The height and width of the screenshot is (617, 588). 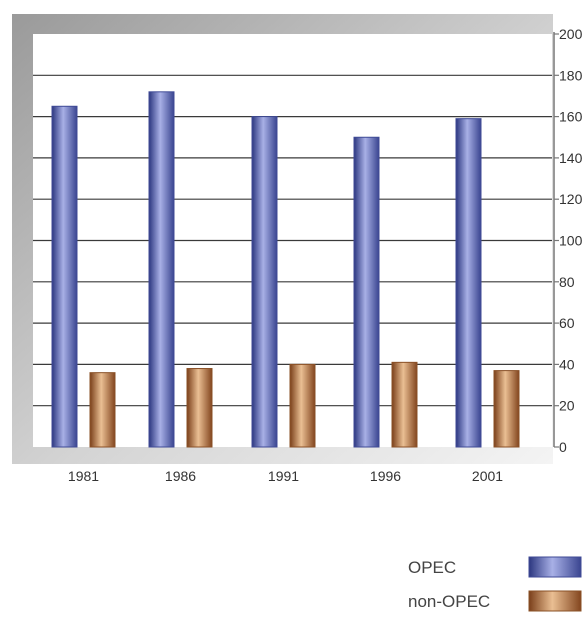 What do you see at coordinates (432, 567) in the screenshot?
I see `legend-label-opec: OPEC` at bounding box center [432, 567].